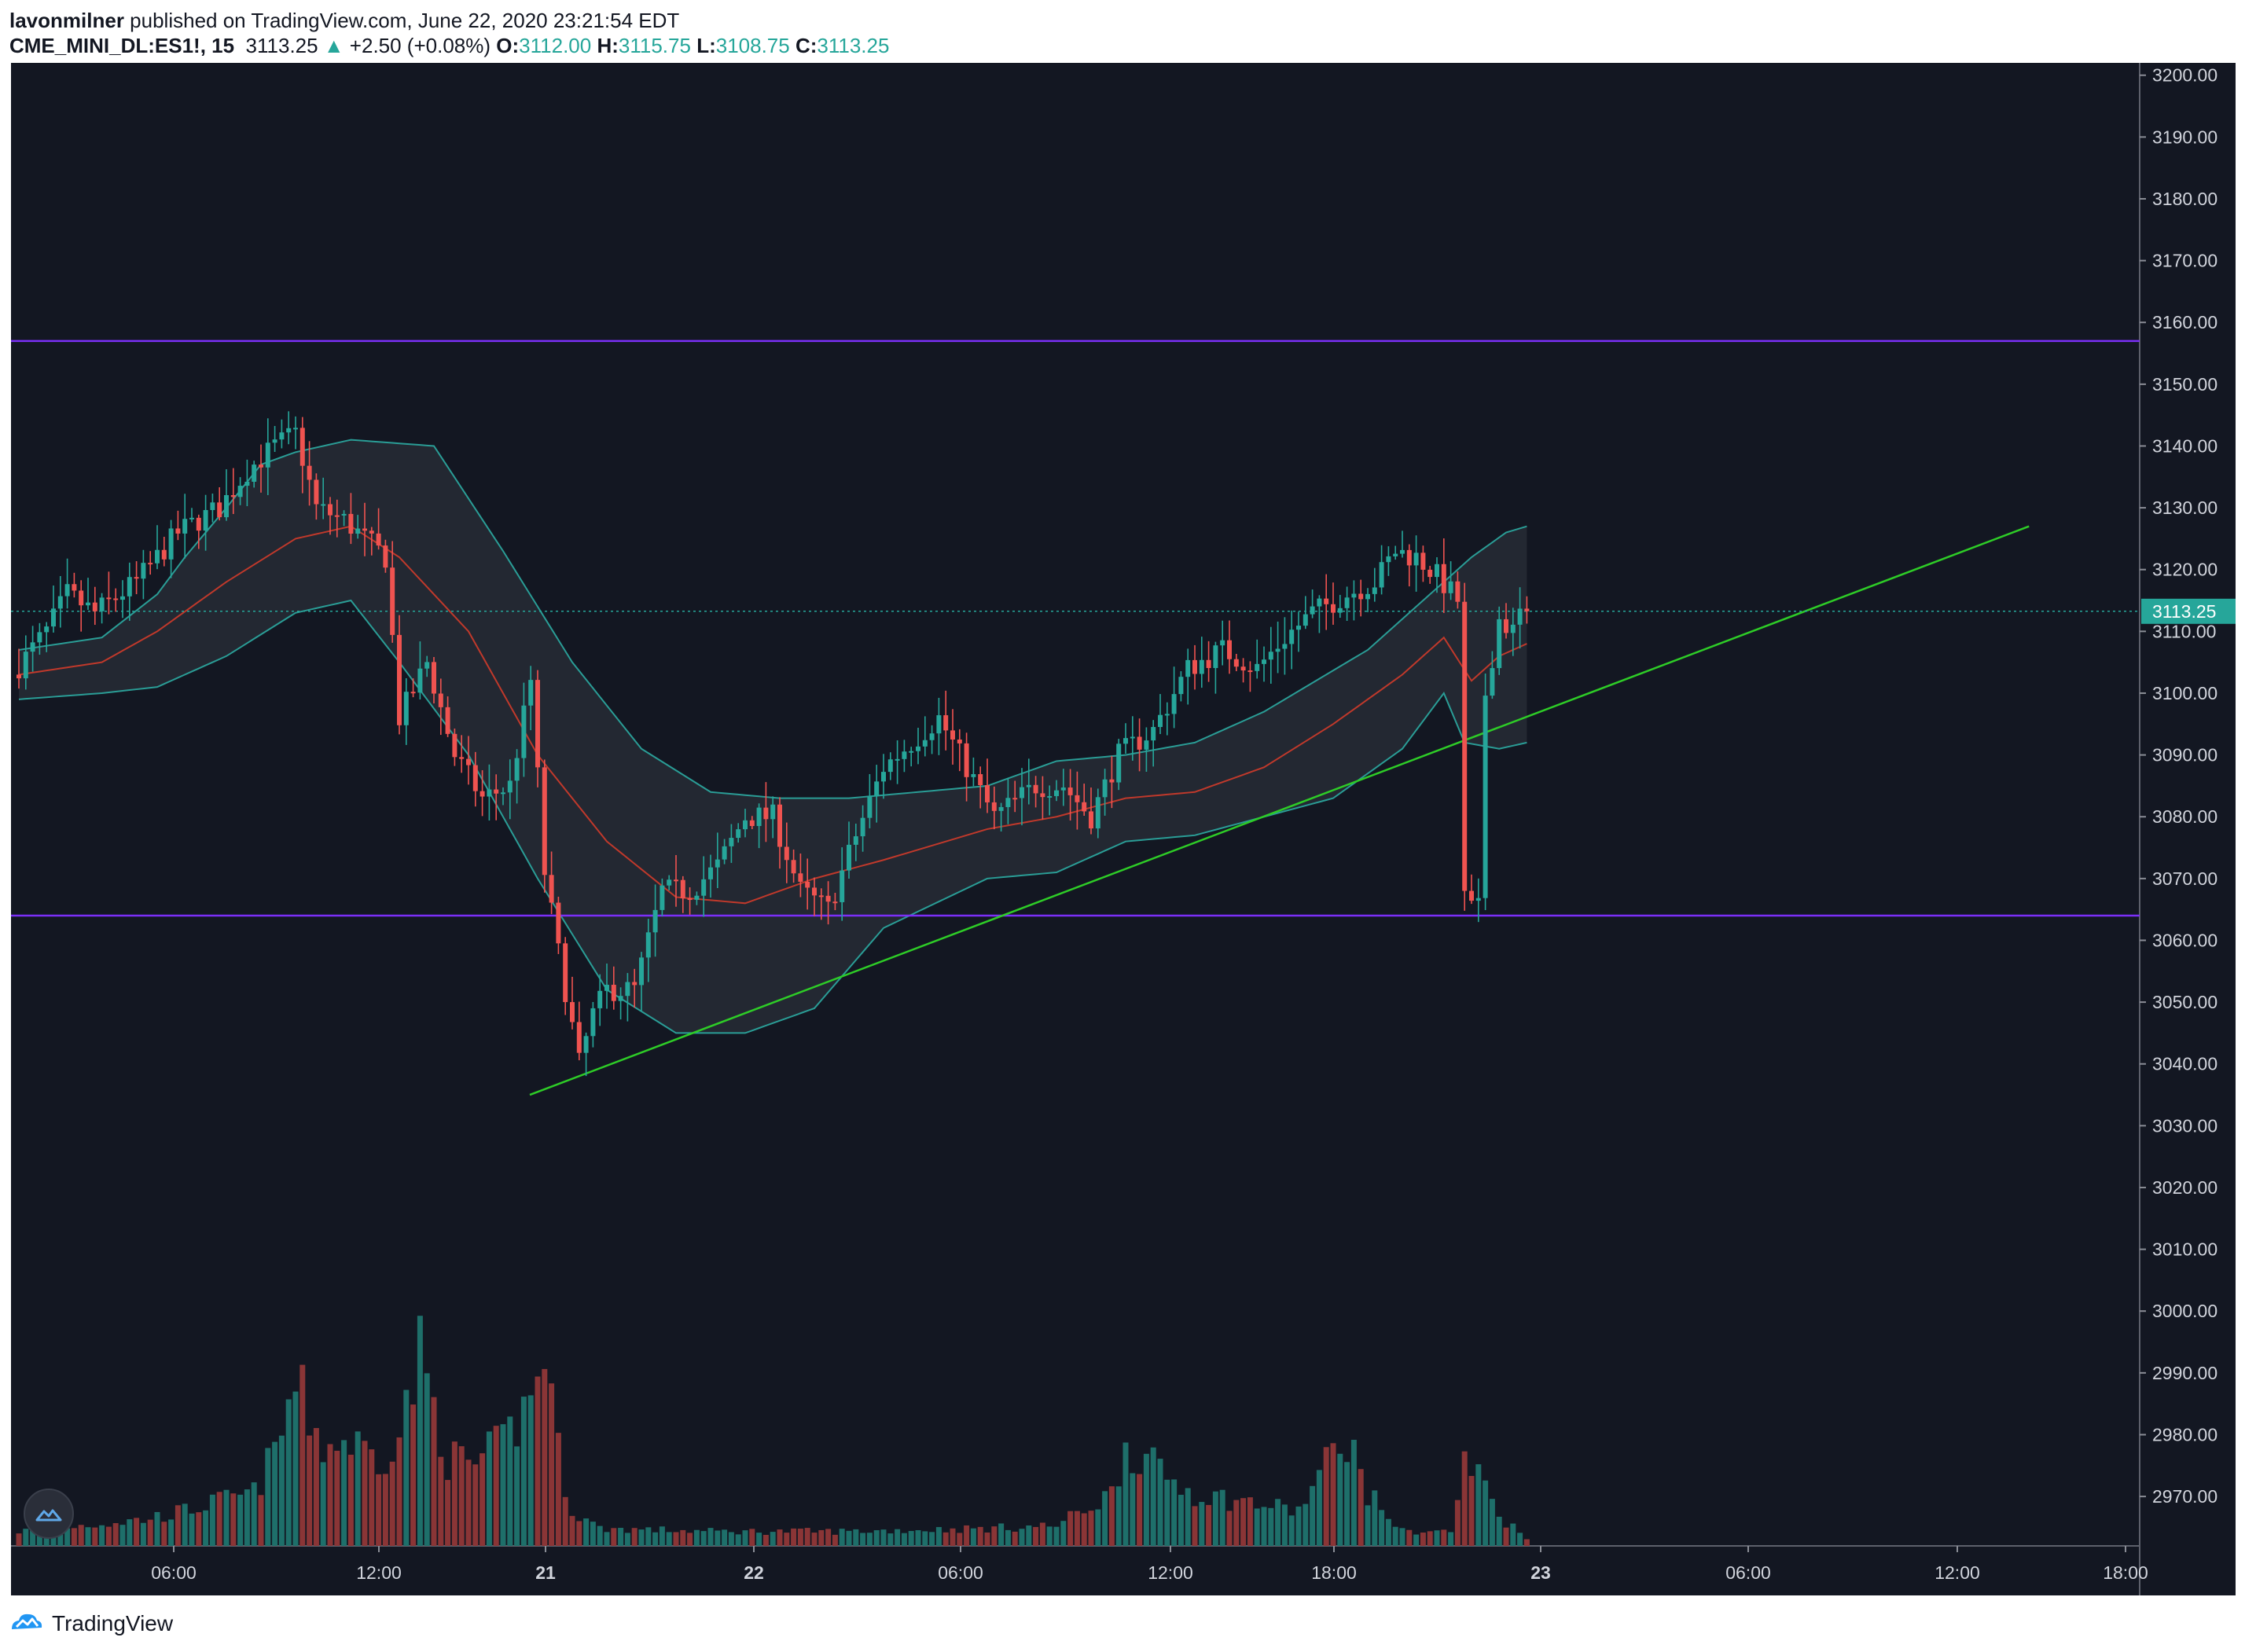 The height and width of the screenshot is (1652, 2245). I want to click on price-axis-label: 3010.00, so click(2185, 1250).